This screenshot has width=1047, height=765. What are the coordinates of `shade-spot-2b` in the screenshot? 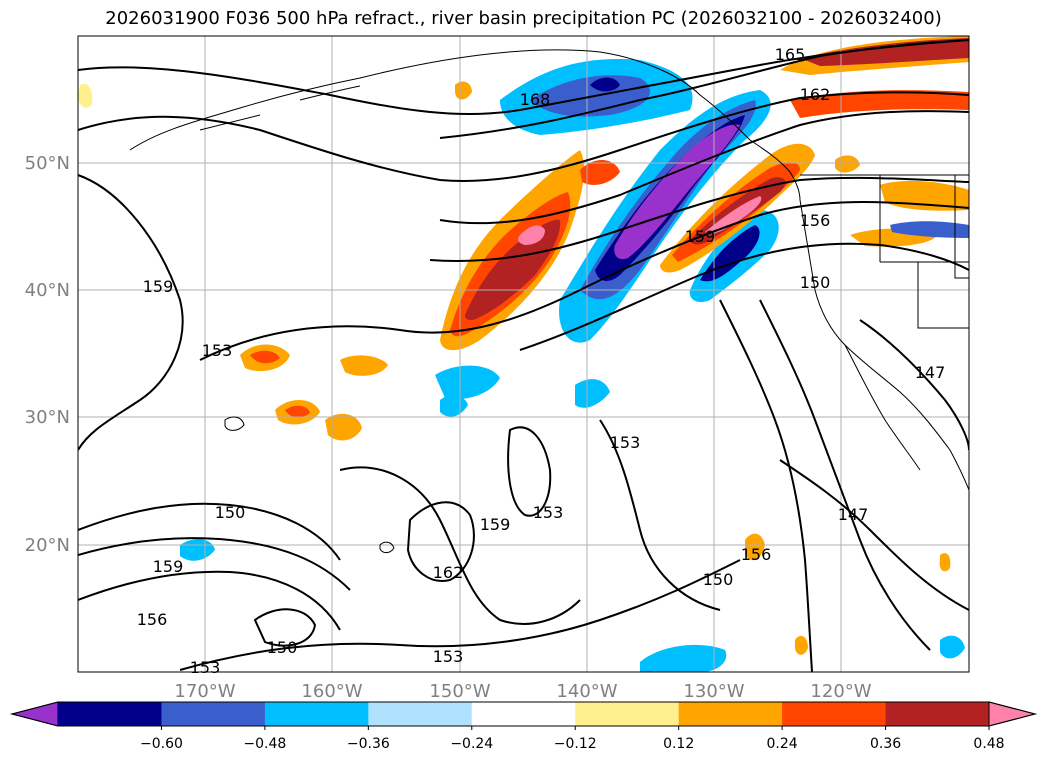 It's located at (297, 411).